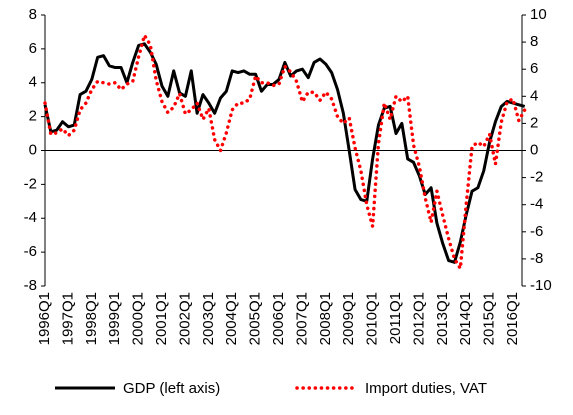  What do you see at coordinates (33, 82) in the screenshot?
I see `y-tick-label: 4` at bounding box center [33, 82].